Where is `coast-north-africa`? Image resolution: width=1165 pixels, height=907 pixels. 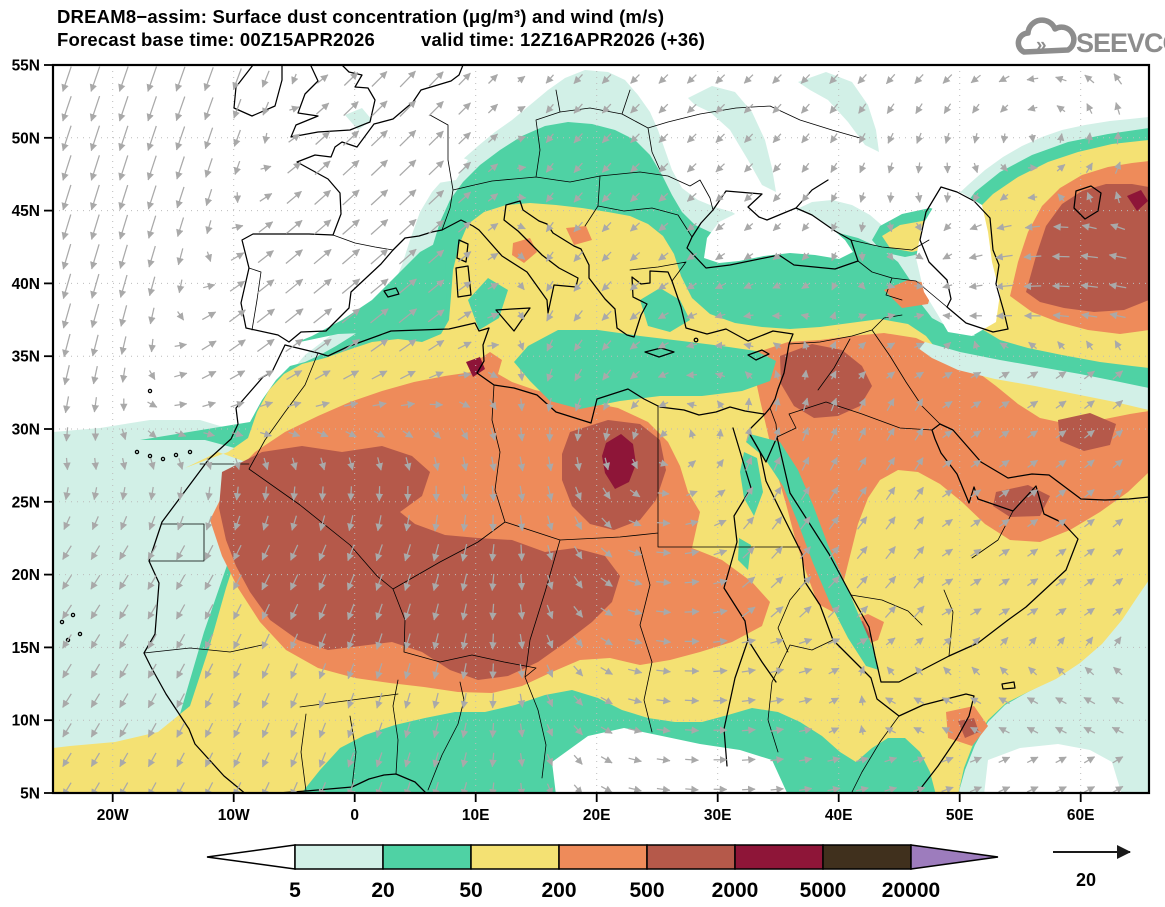
coast-north-africa is located at coordinates (524, 373).